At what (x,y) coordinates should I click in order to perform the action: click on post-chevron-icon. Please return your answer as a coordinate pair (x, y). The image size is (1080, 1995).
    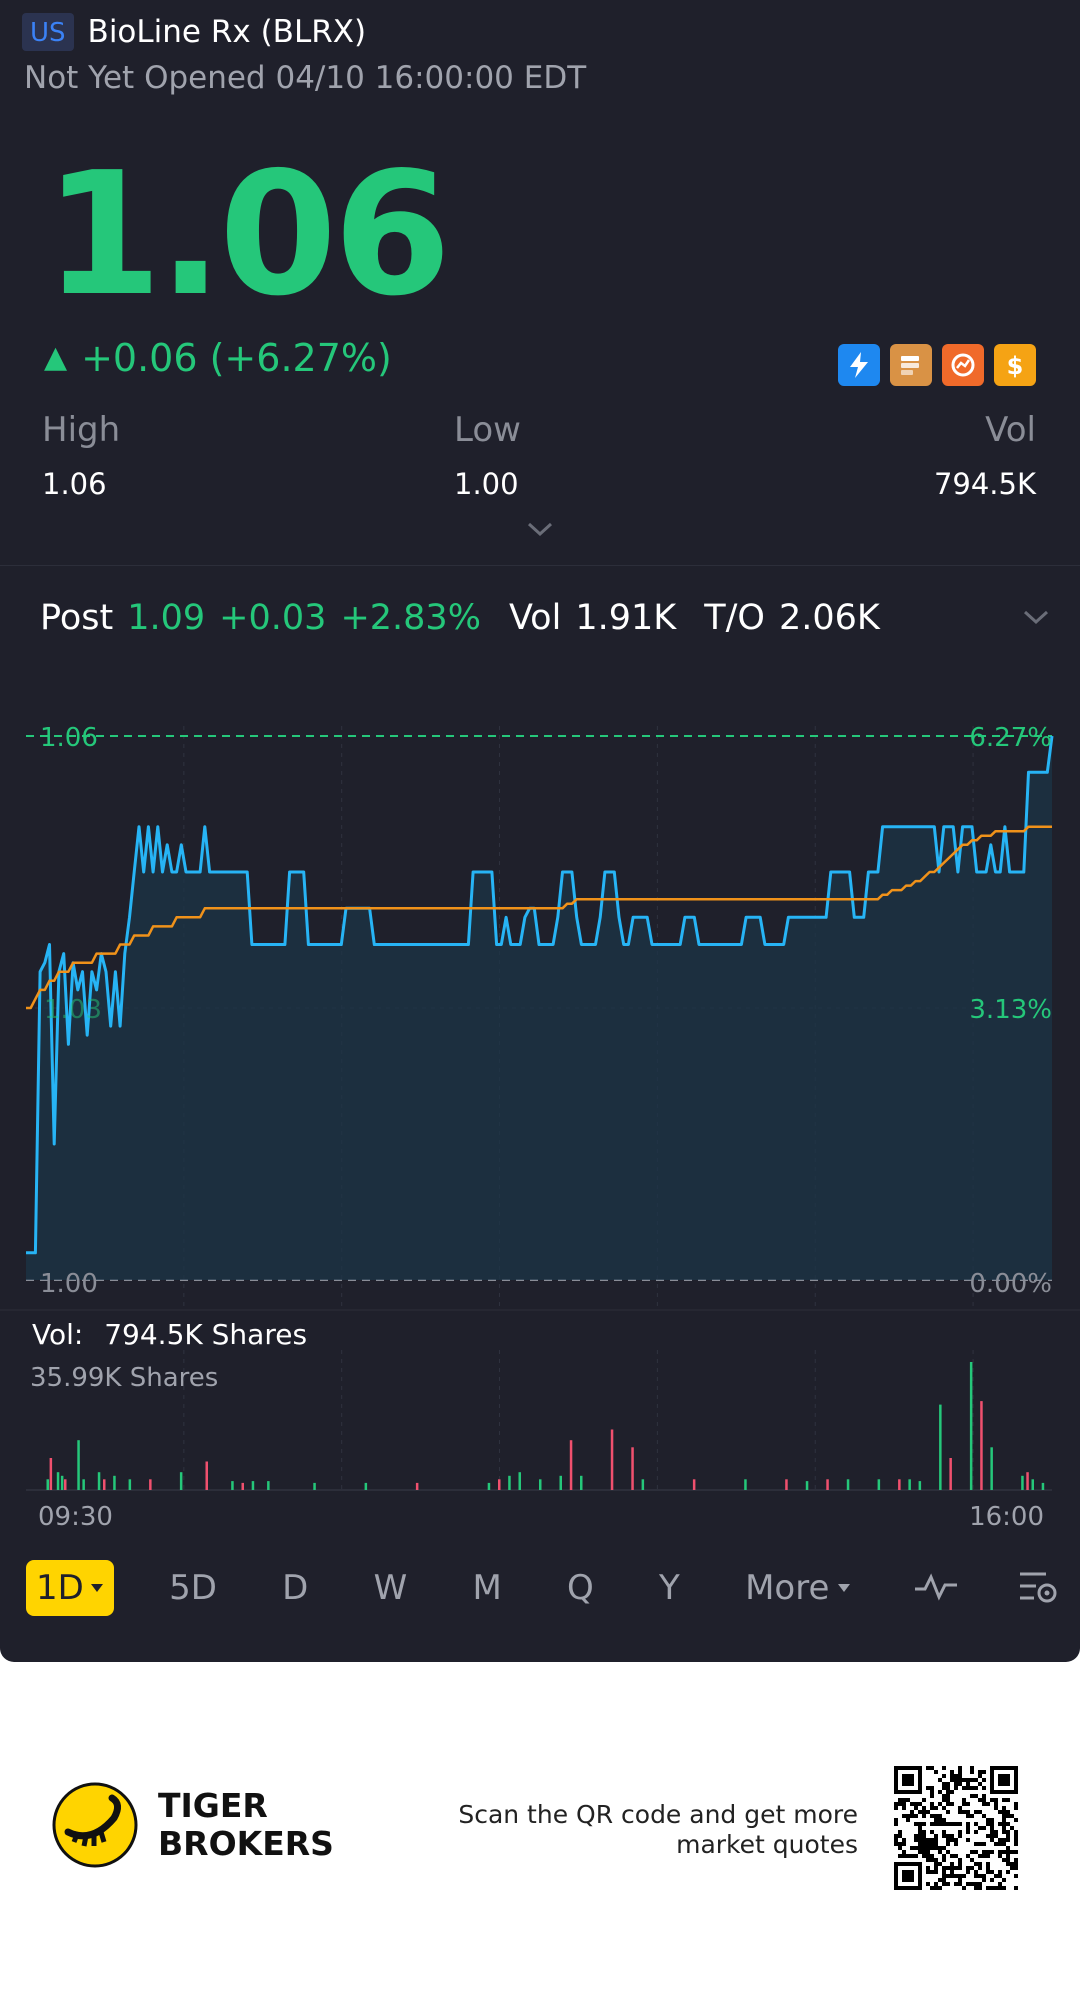
    Looking at the image, I should click on (1036, 619).